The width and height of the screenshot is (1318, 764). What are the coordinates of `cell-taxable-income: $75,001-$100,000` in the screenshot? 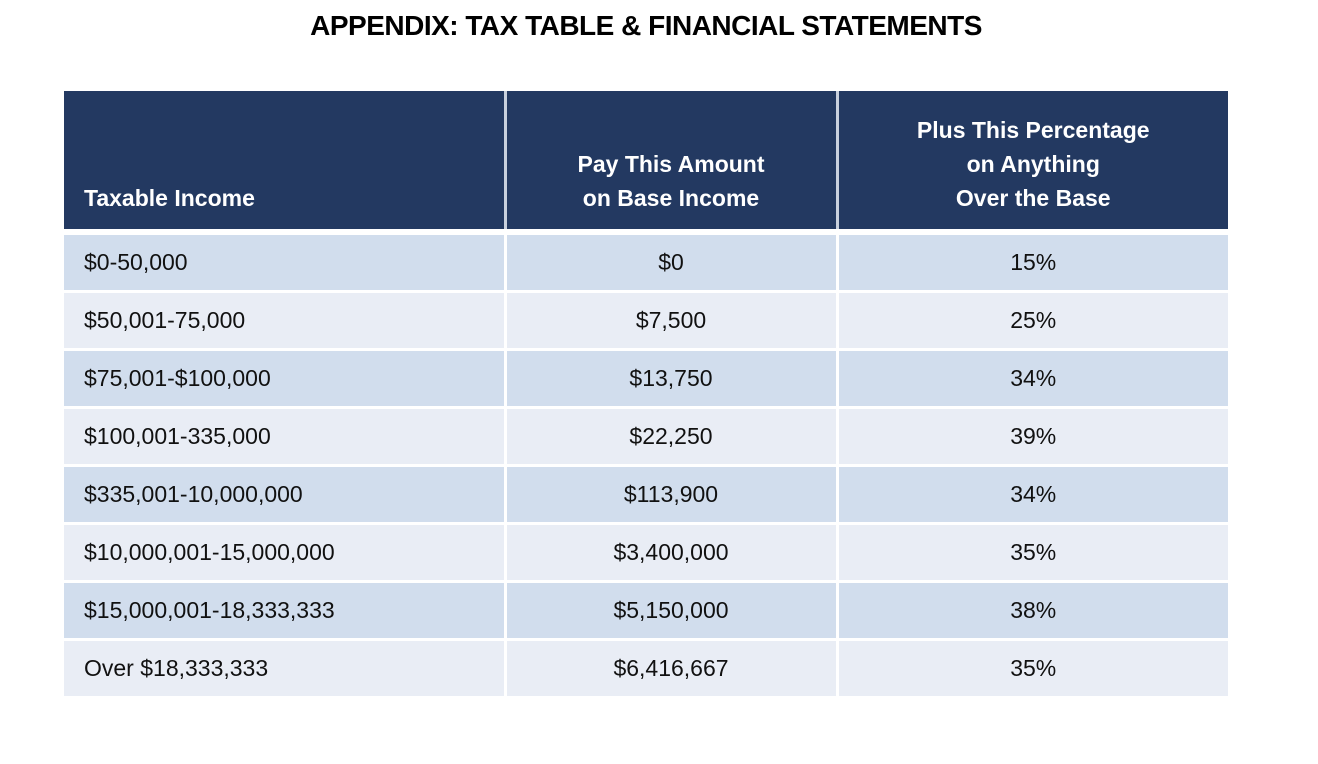 It's located at (285, 378).